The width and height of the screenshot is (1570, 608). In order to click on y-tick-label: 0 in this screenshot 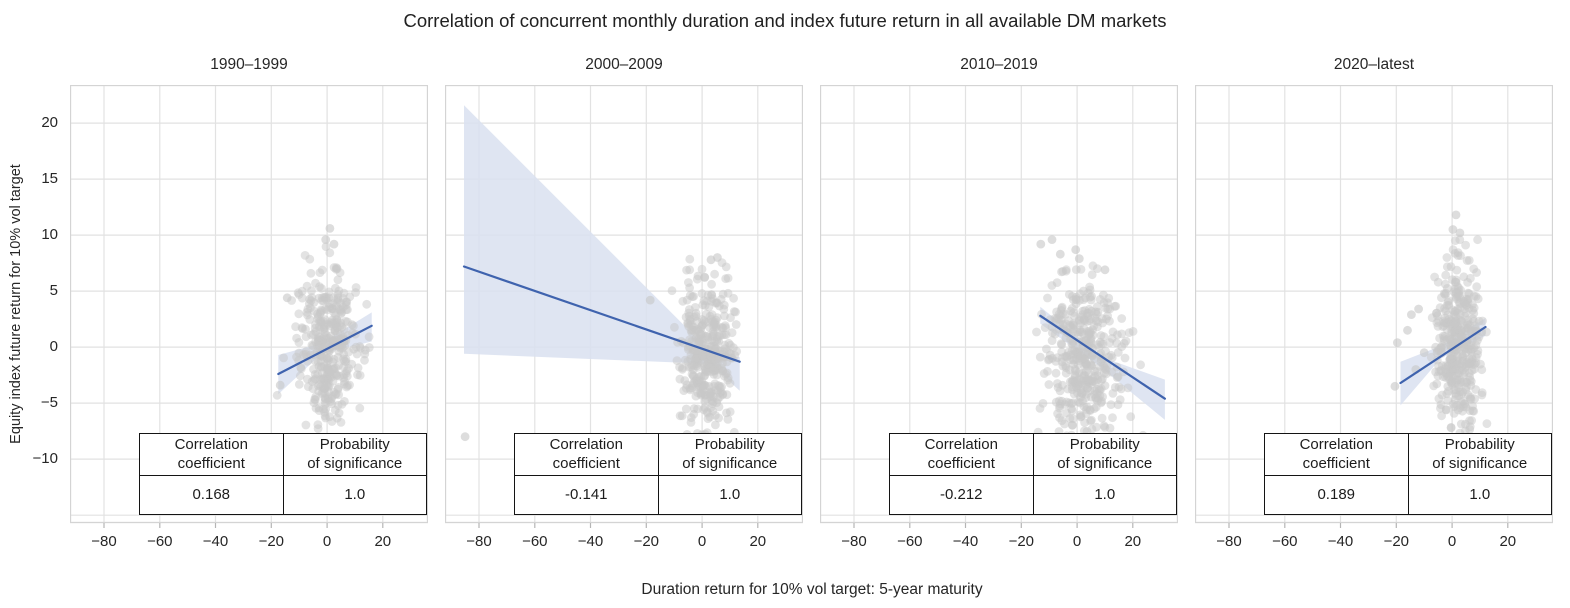, I will do `click(53, 347)`.